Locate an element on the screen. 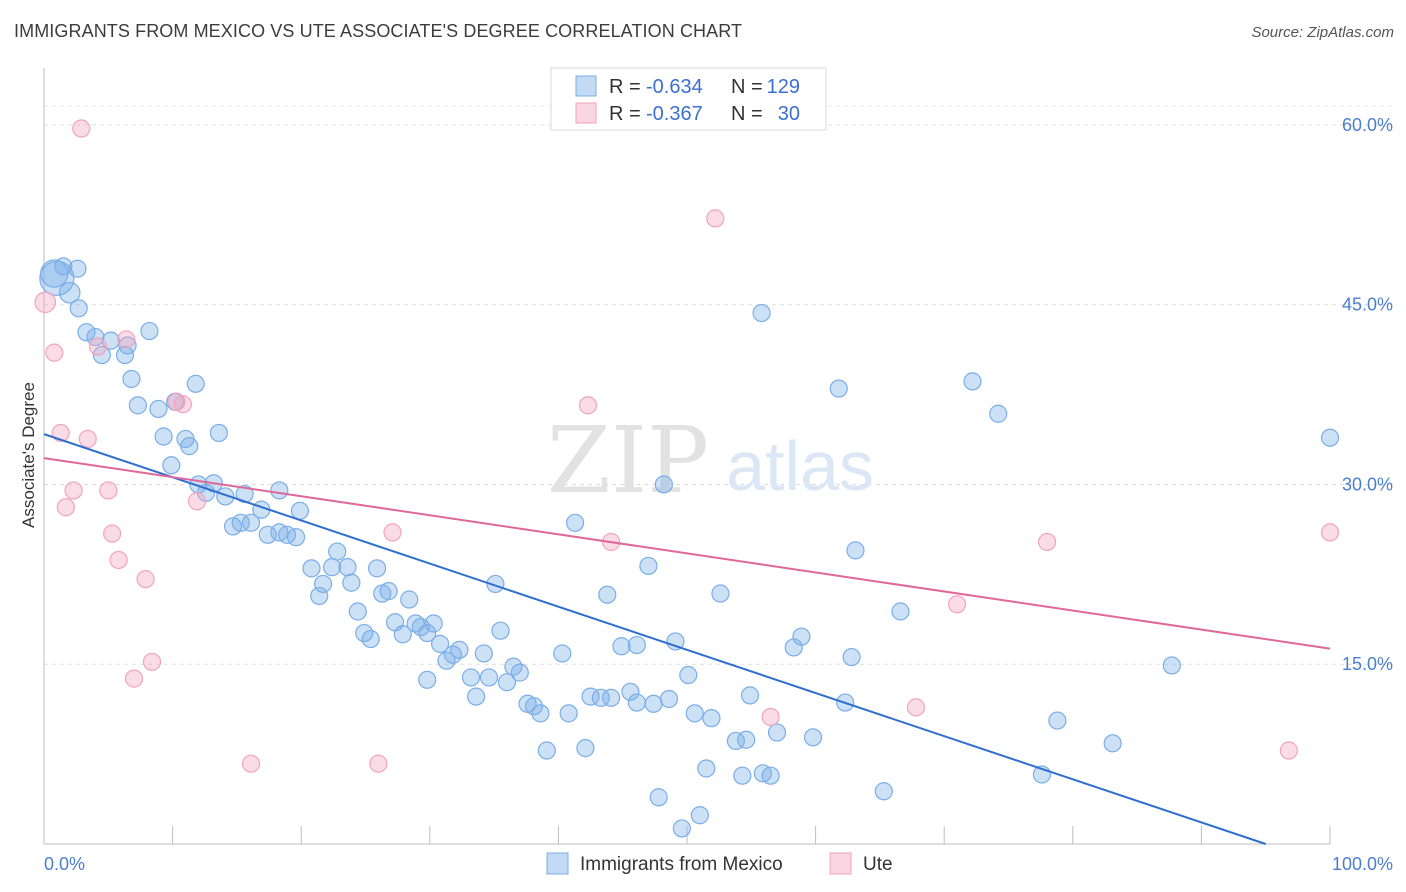  stats-r-value: -0.367 is located at coordinates (674, 114).